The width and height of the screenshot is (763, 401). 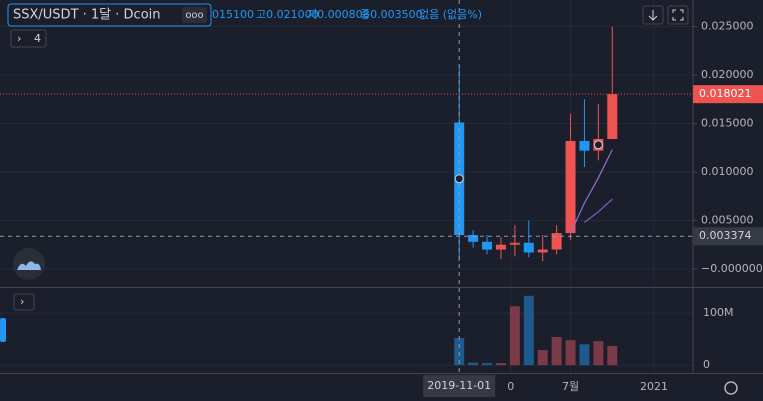 I want to click on y-tick-label: 0.005000, so click(x=727, y=219).